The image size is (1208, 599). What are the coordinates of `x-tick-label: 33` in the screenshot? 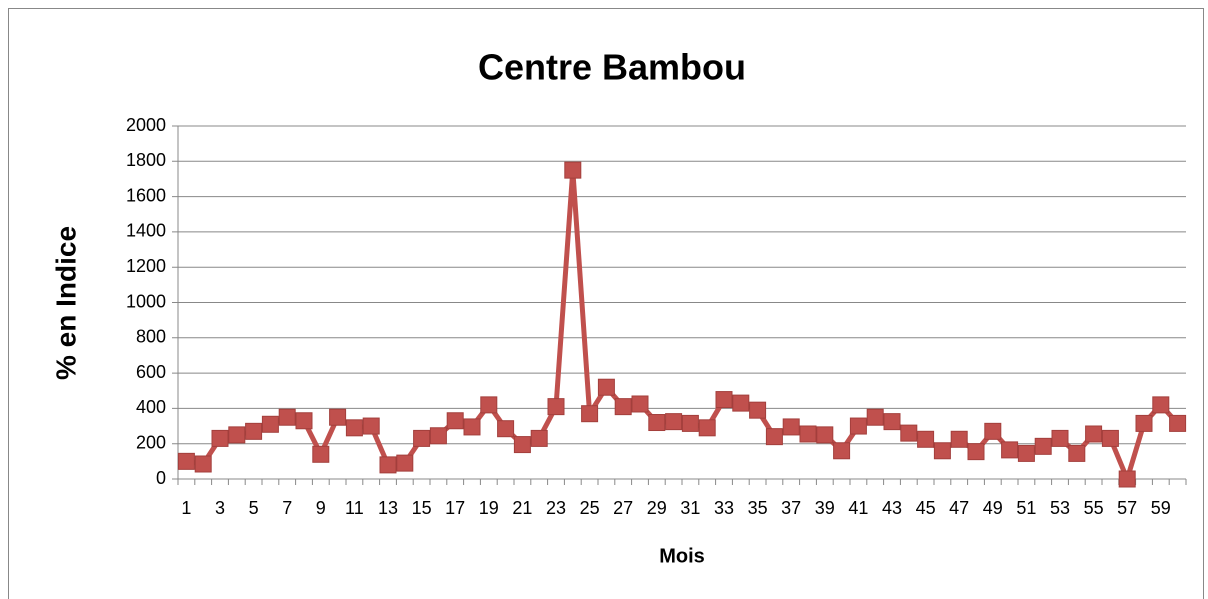 It's located at (724, 508).